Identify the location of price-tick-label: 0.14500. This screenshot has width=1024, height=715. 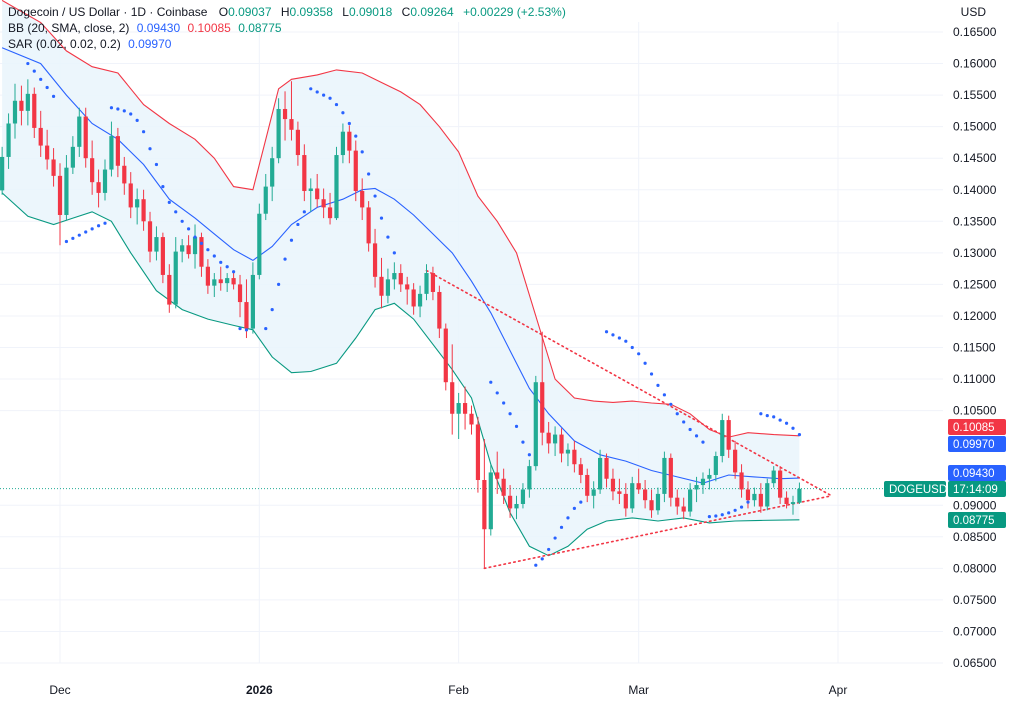
(975, 158).